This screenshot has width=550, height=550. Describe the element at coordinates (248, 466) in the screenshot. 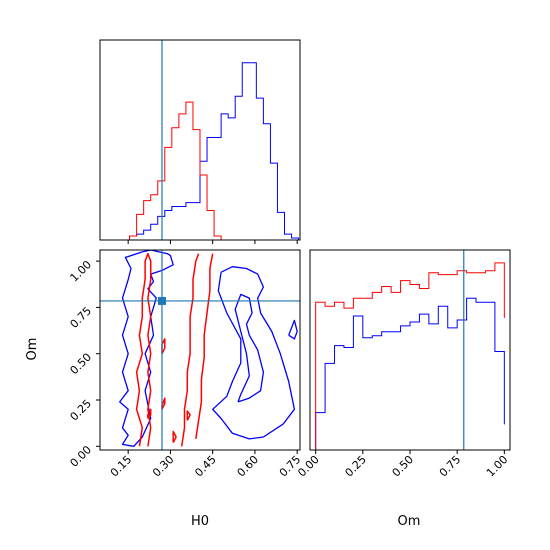

I see `h0-tick-label: 0.60` at that location.